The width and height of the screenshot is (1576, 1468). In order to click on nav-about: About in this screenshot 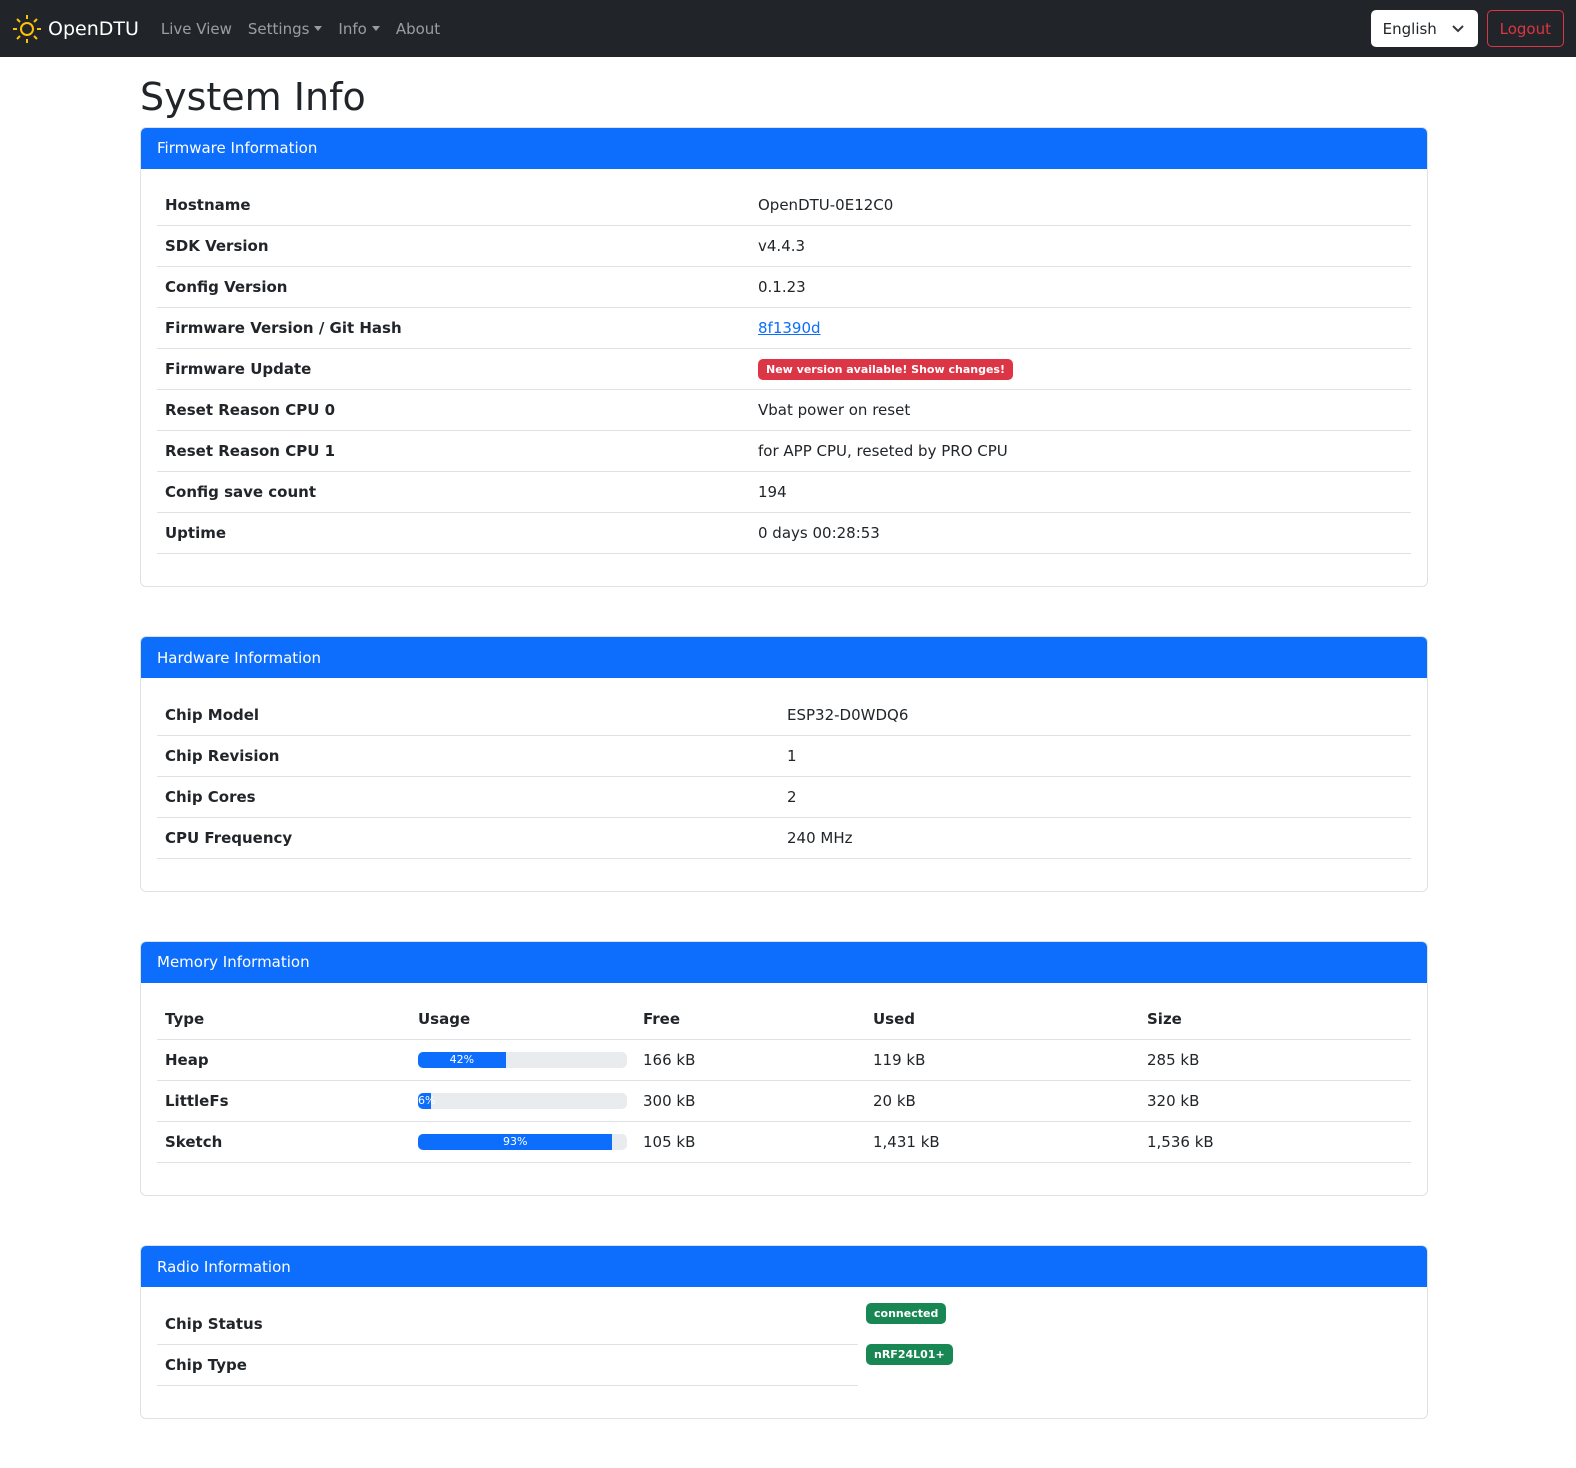, I will do `click(418, 28)`.